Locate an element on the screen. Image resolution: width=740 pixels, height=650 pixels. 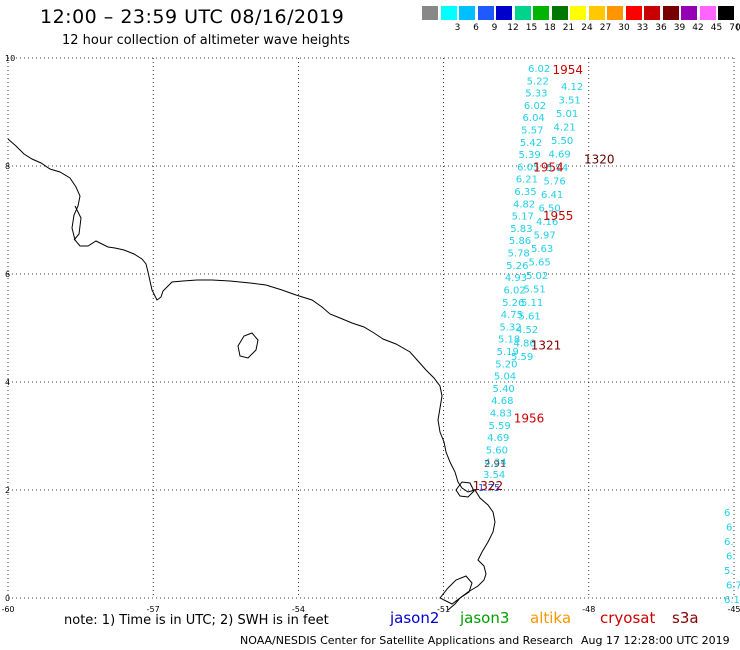
swh-value: 6.1 is located at coordinates (732, 600).